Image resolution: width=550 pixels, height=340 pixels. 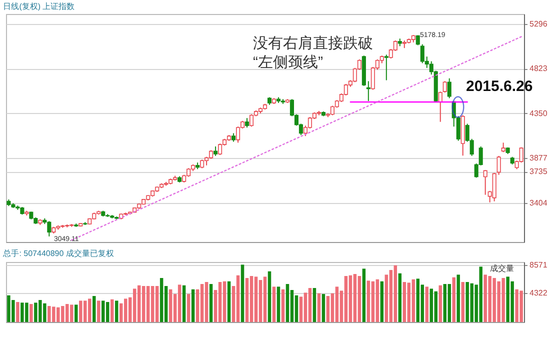 I want to click on y-tick-label: 8571, so click(x=539, y=265).